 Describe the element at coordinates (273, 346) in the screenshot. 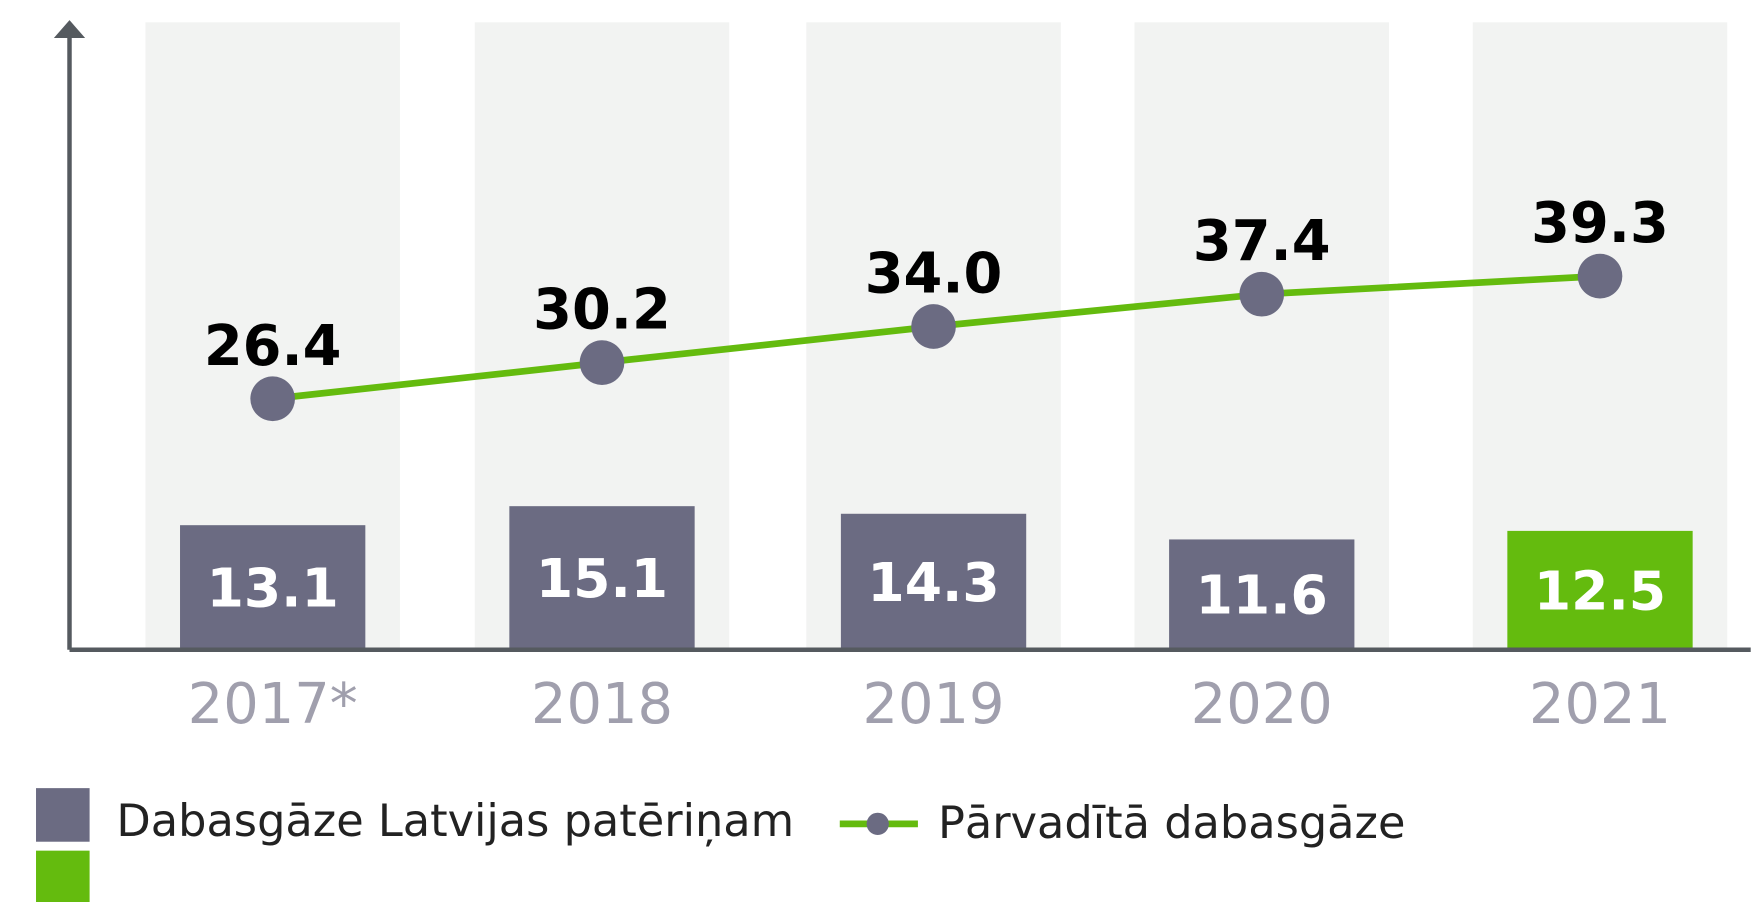

I see `line-value-label: 26.4` at that location.